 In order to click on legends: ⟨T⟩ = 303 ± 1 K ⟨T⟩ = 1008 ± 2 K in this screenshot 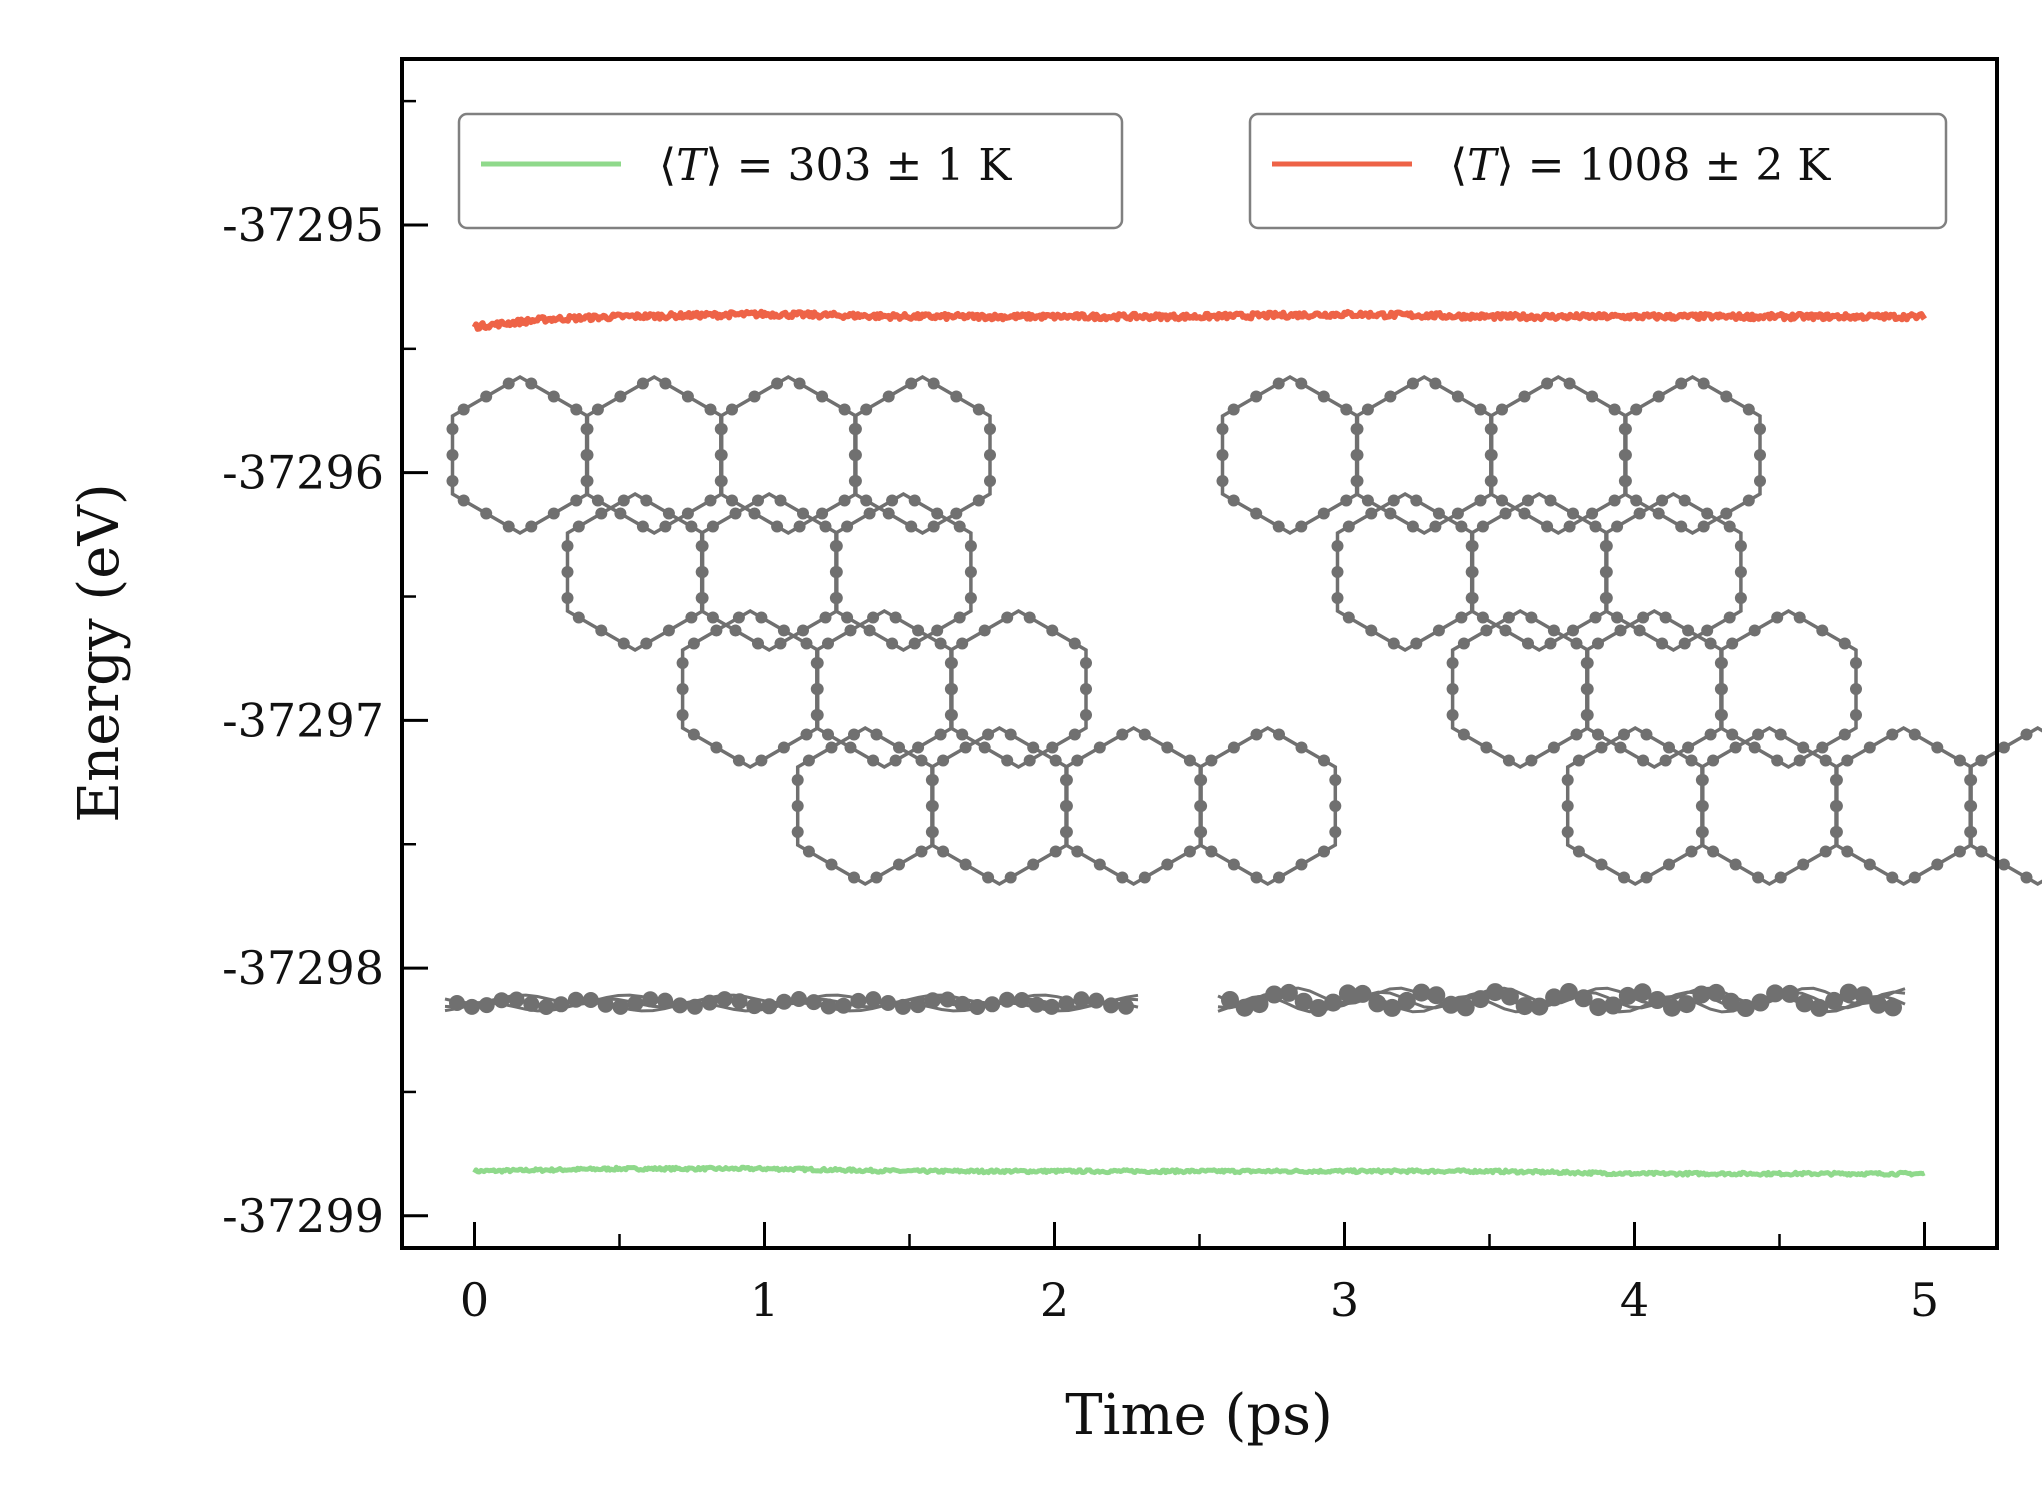, I will do `click(1202, 171)`.